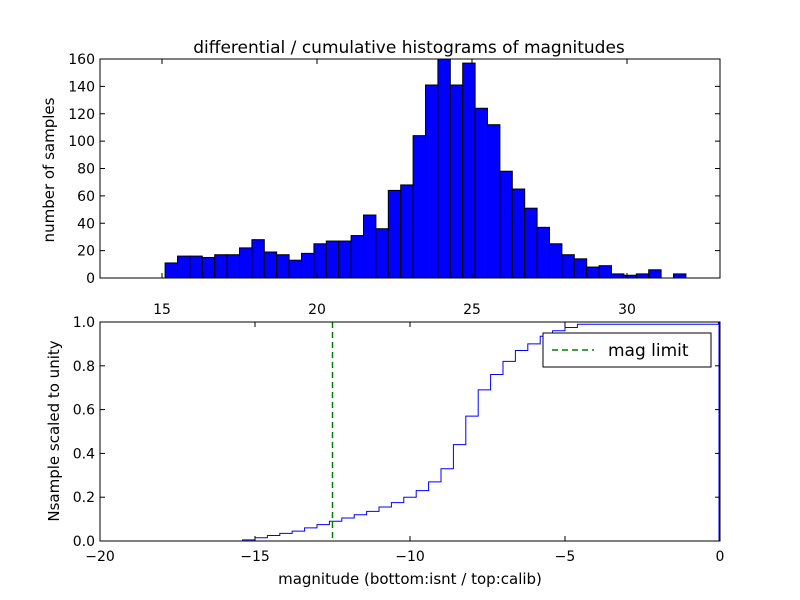  What do you see at coordinates (90, 279) in the screenshot?
I see `y-tick-label: 0` at bounding box center [90, 279].